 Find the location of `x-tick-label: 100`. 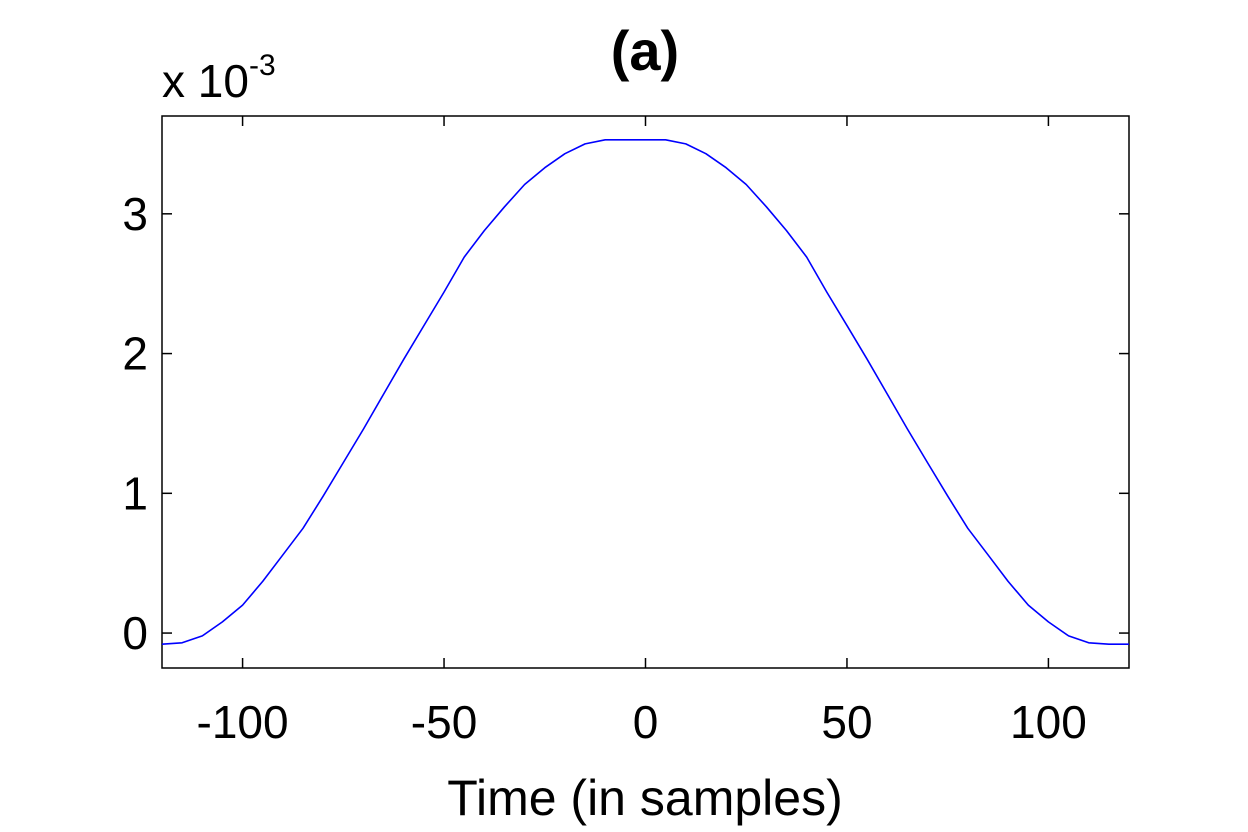

x-tick-label: 100 is located at coordinates (1048, 722).